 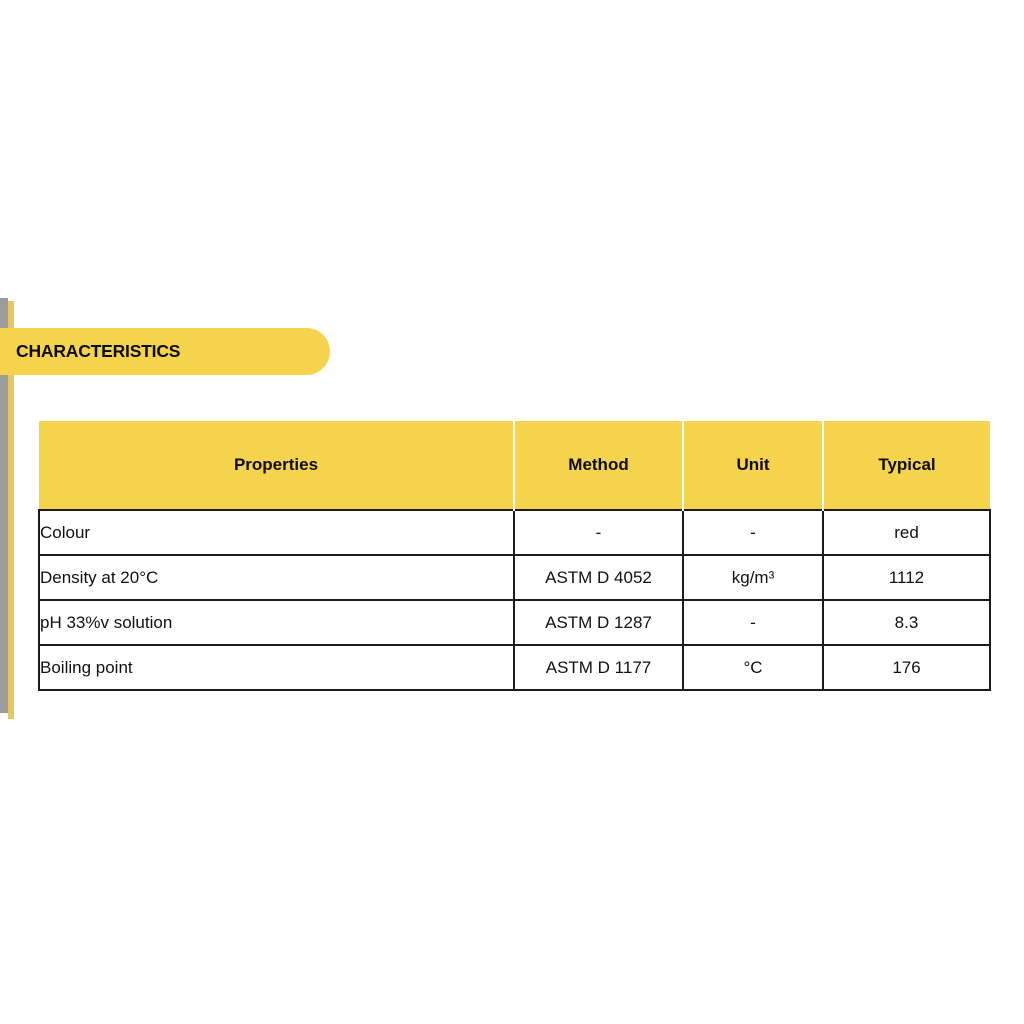 I want to click on cell-typical: 1112, so click(x=906, y=577).